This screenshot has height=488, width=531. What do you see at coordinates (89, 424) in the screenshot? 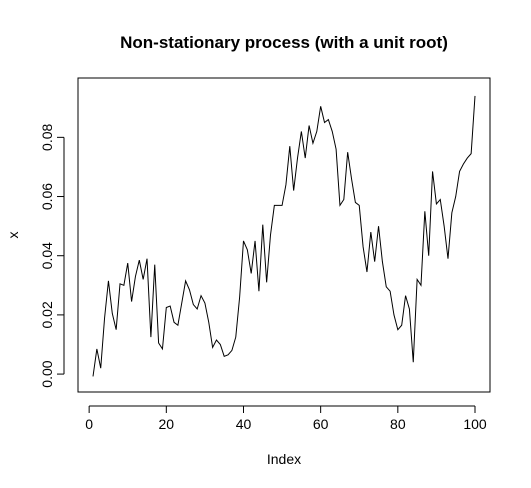
I see `x-tick-label: 0` at bounding box center [89, 424].